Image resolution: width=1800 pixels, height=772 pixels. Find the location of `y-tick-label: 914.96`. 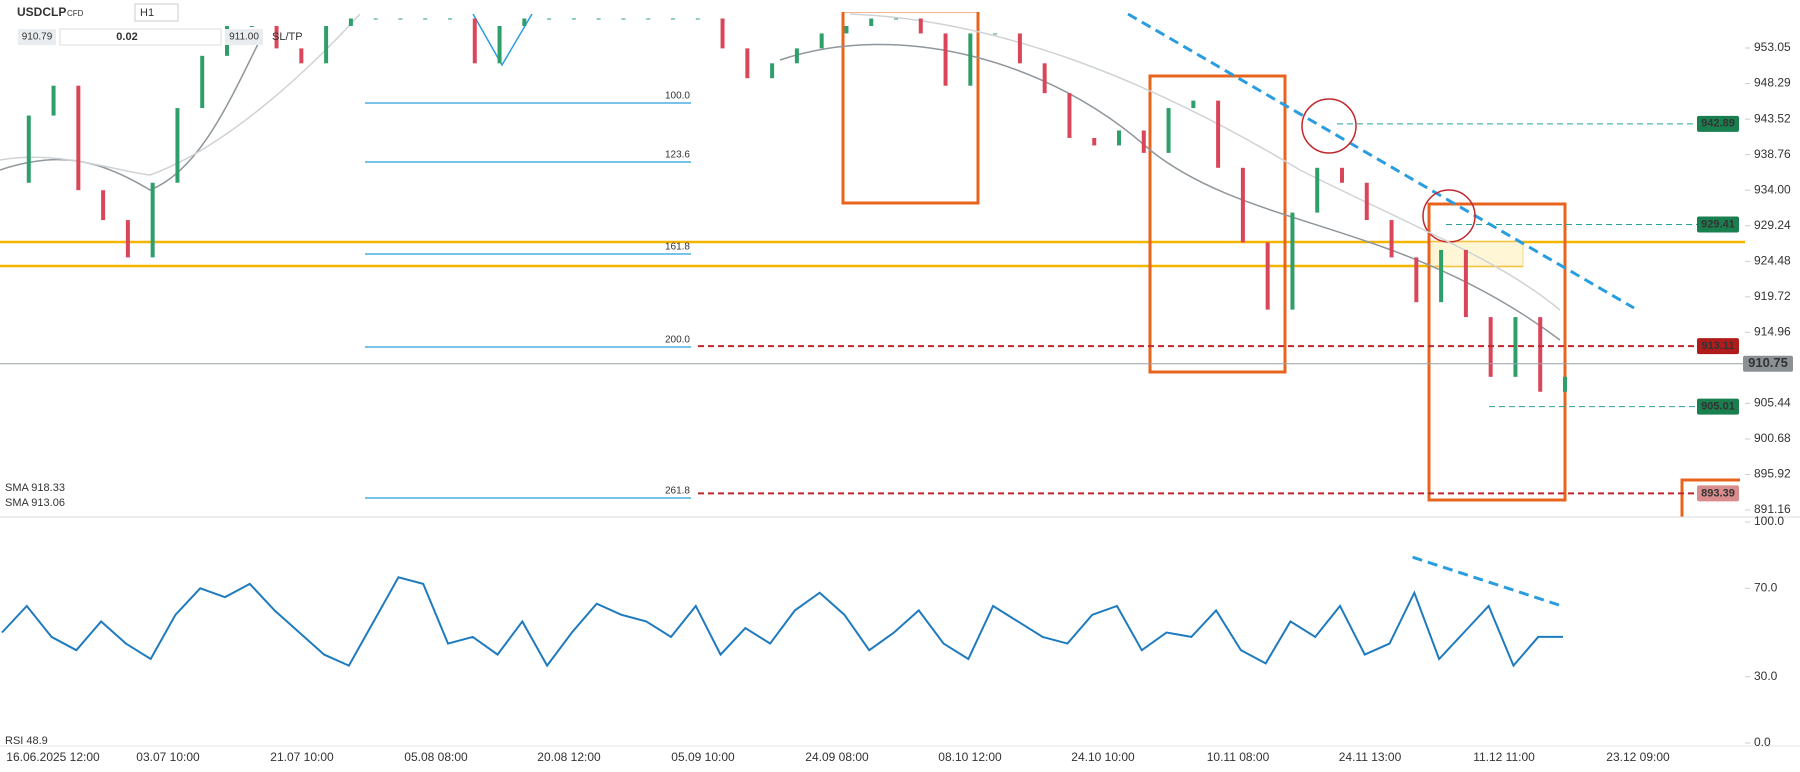

y-tick-label: 914.96 is located at coordinates (1772, 332).